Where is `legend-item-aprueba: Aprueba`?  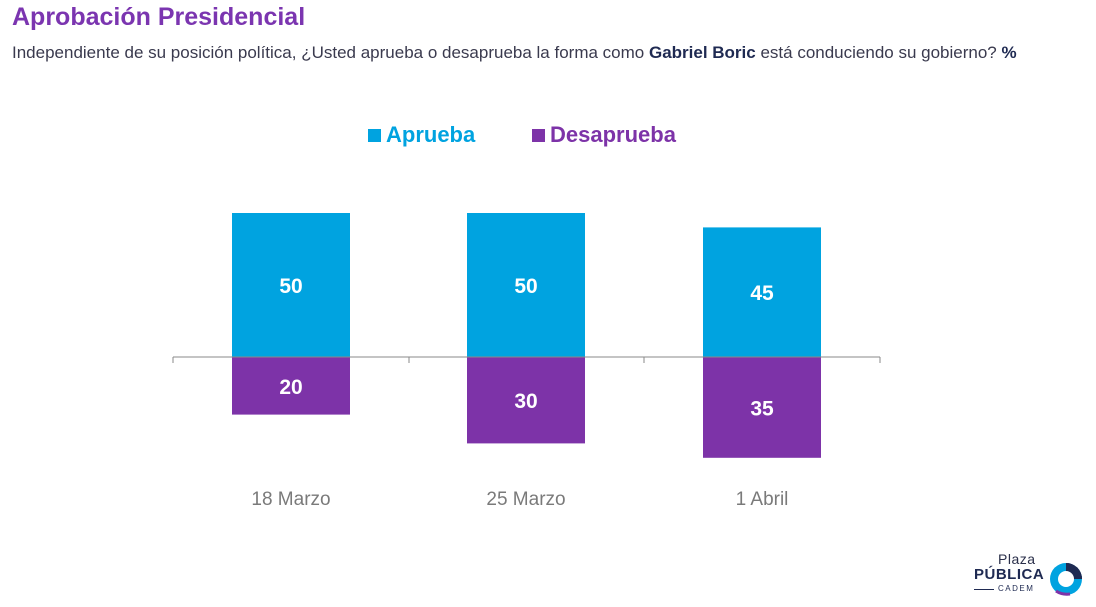
legend-item-aprueba: Aprueba is located at coordinates (421, 135).